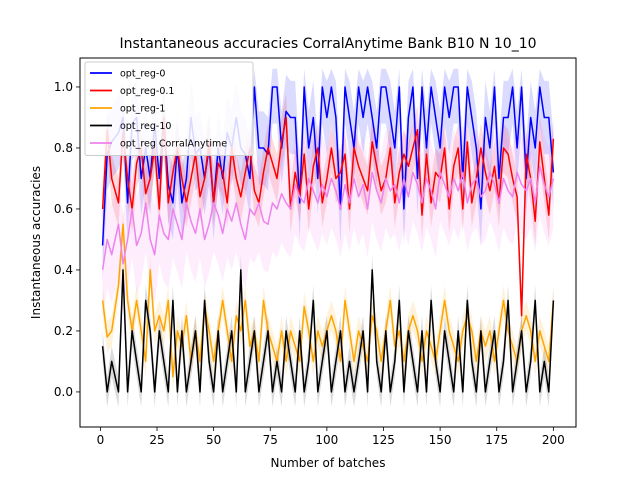  I want to click on y-axis-ticks: 0.0 0.2 0.4 0.6 0.8 1.0, so click(67, 239).